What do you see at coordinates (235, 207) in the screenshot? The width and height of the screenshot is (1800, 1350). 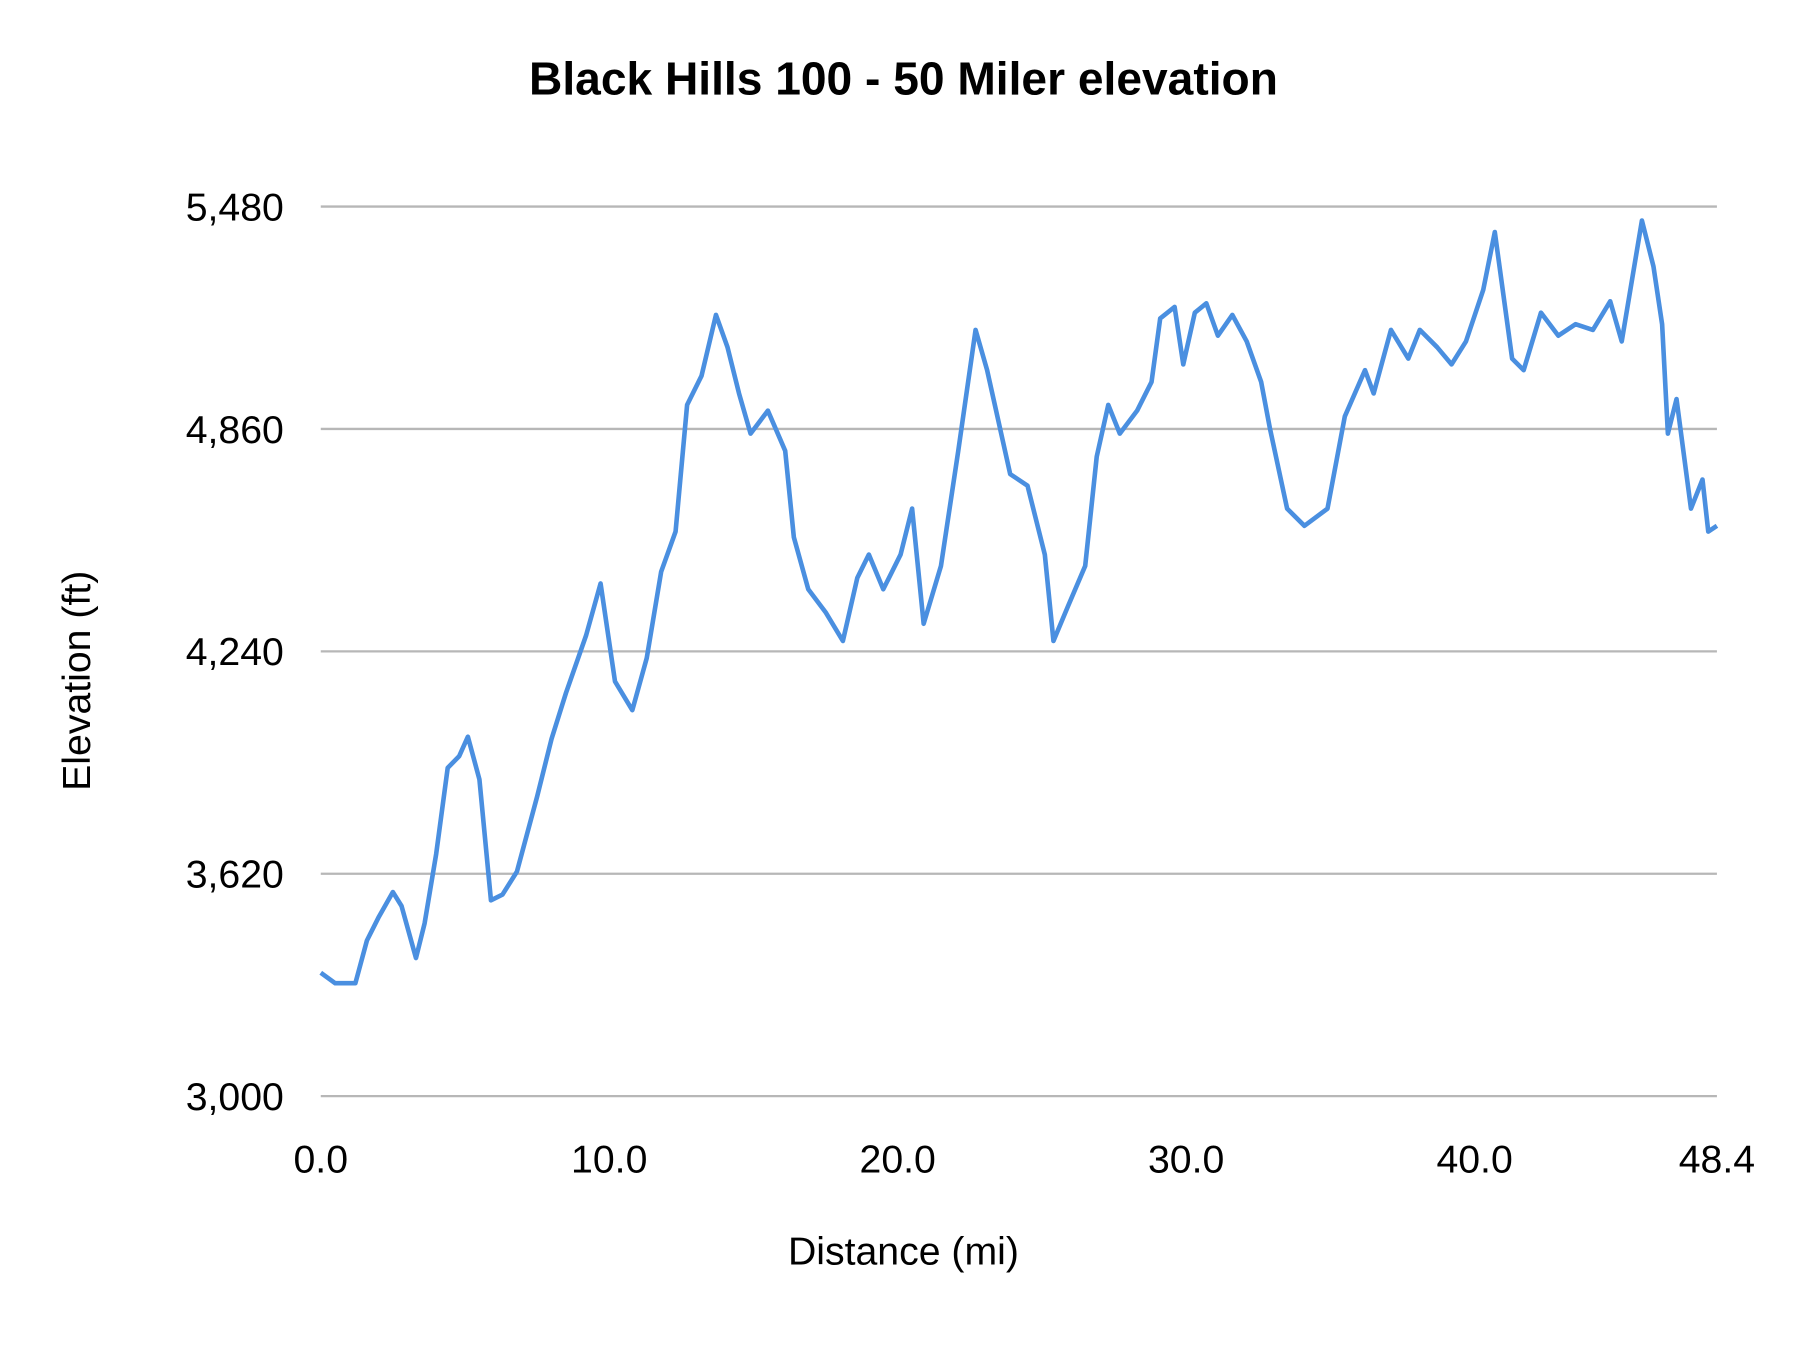 I see `y-tick-label: 5,480` at bounding box center [235, 207].